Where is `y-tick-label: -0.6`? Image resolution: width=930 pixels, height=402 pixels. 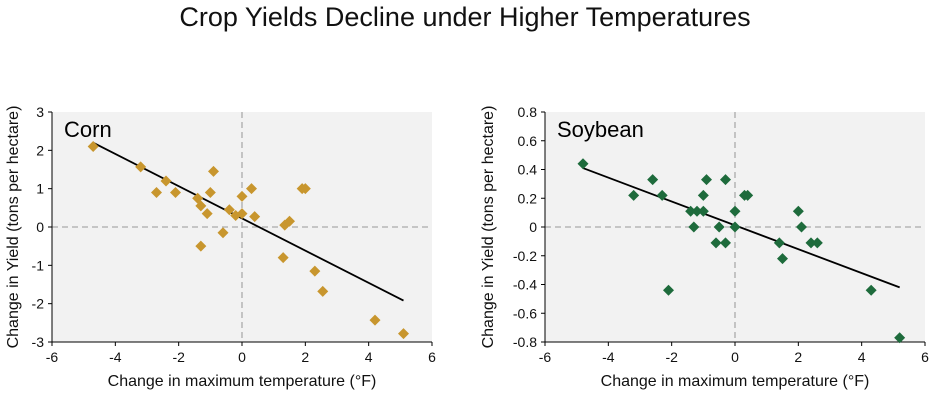
y-tick-label: -0.6 is located at coordinates (525, 313).